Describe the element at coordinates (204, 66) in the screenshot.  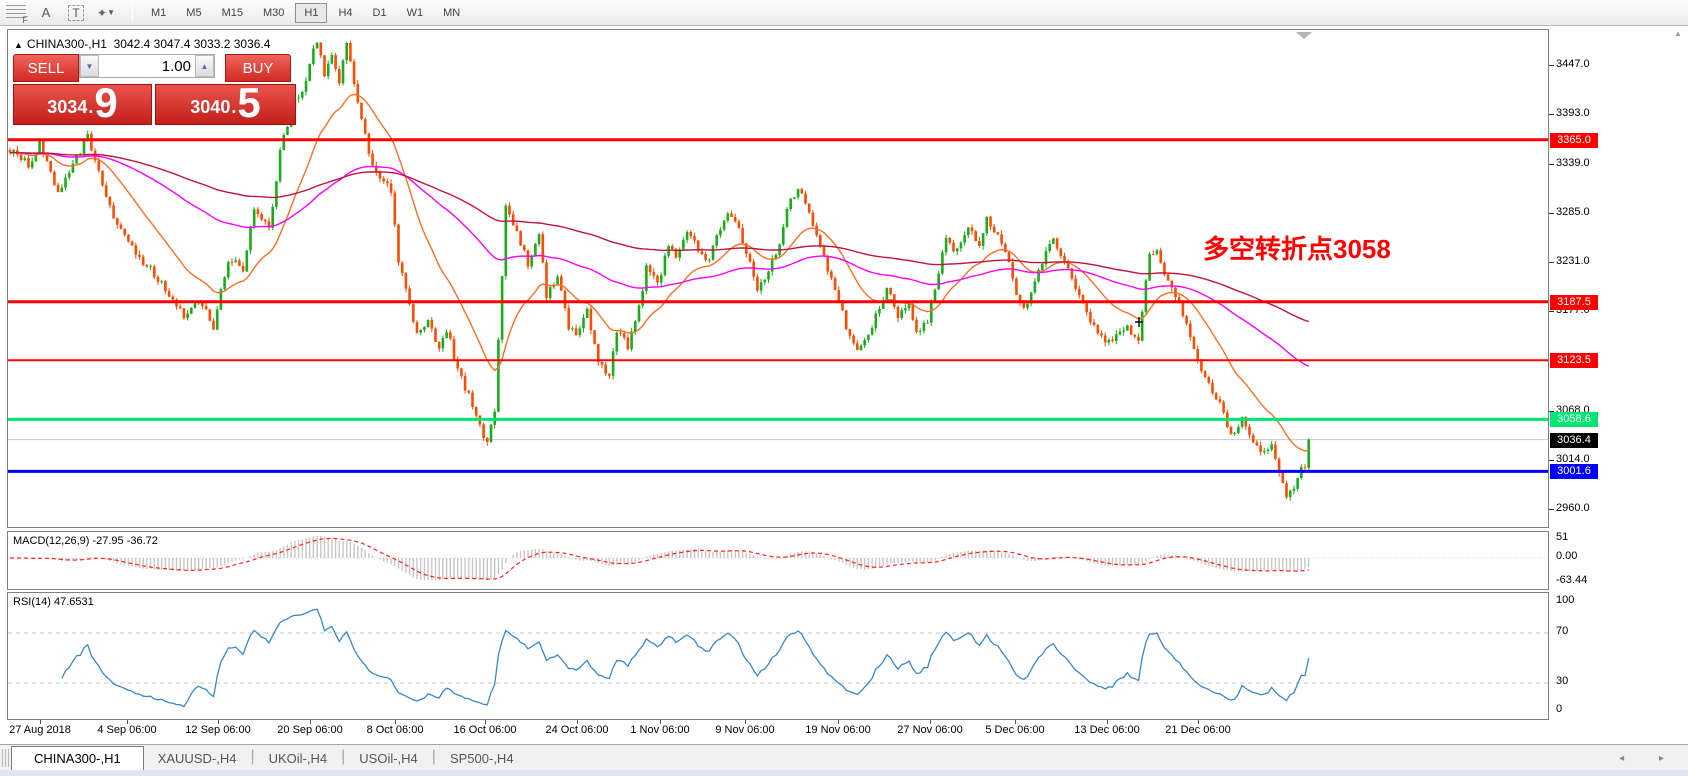
I see `volume-up-button: ▲` at that location.